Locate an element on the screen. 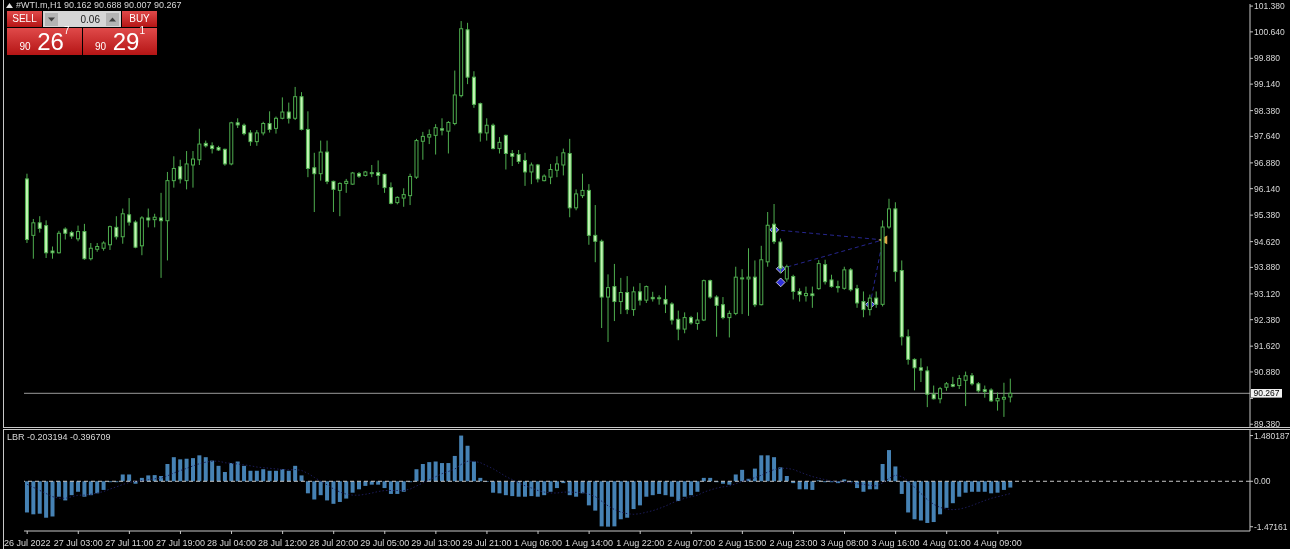  annotation: 90 26$^{7}$ is located at coordinates (44, 40).